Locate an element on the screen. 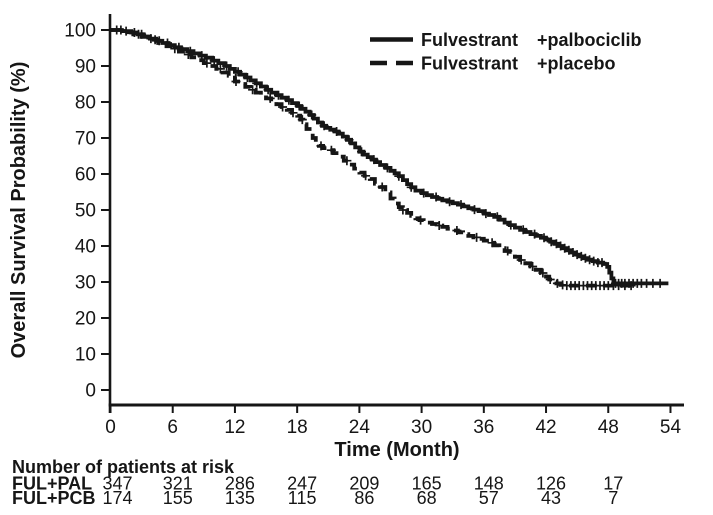 The image size is (713, 515). risk-count: 43 is located at coordinates (551, 498).